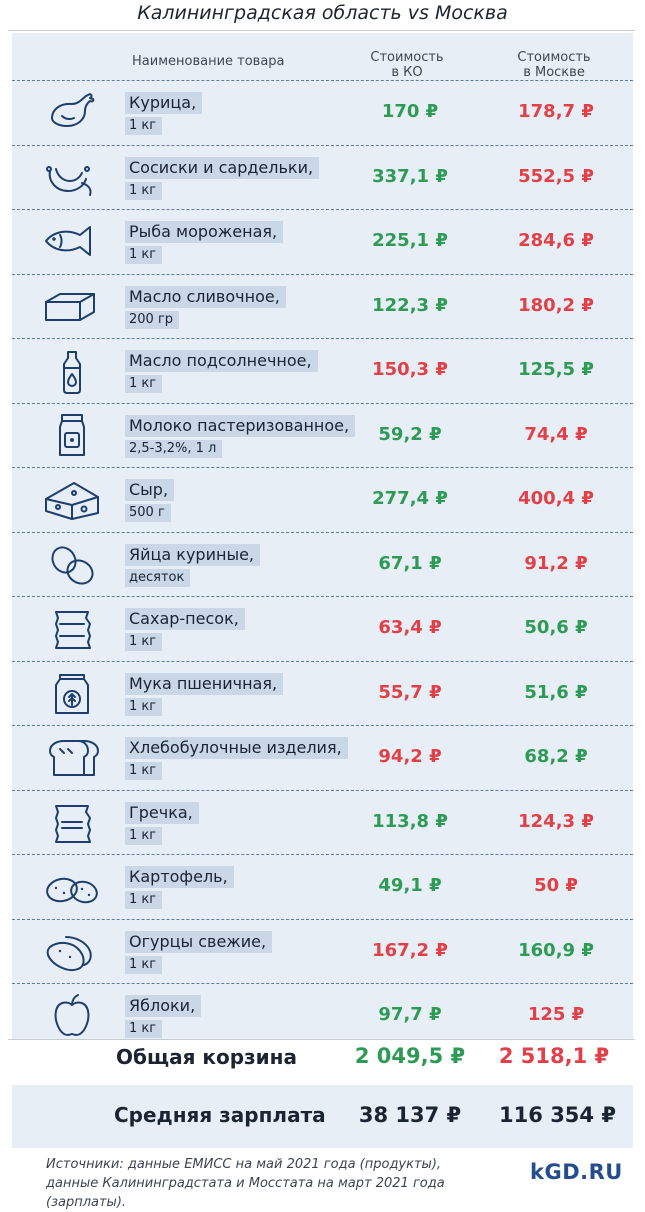 This screenshot has width=645, height=1212. What do you see at coordinates (162, 812) in the screenshot?
I see `item-name: Гречка,` at bounding box center [162, 812].